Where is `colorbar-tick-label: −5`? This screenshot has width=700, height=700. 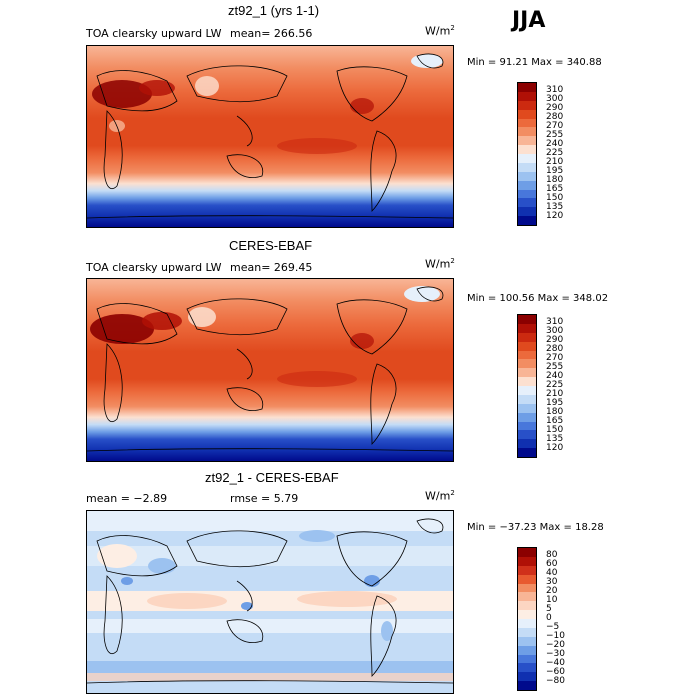
colorbar-tick-label: −5 is located at coordinates (553, 627).